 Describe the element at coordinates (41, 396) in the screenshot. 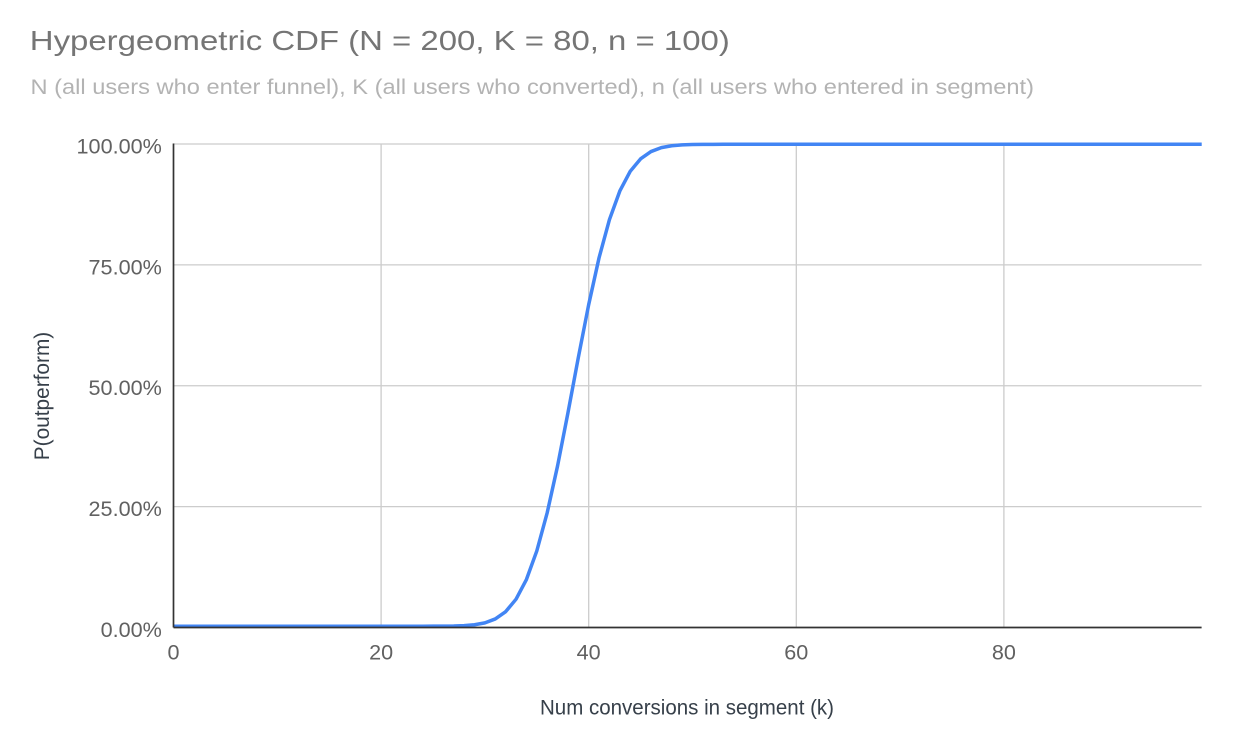

I see `svg-text: P(outperform)` at that location.